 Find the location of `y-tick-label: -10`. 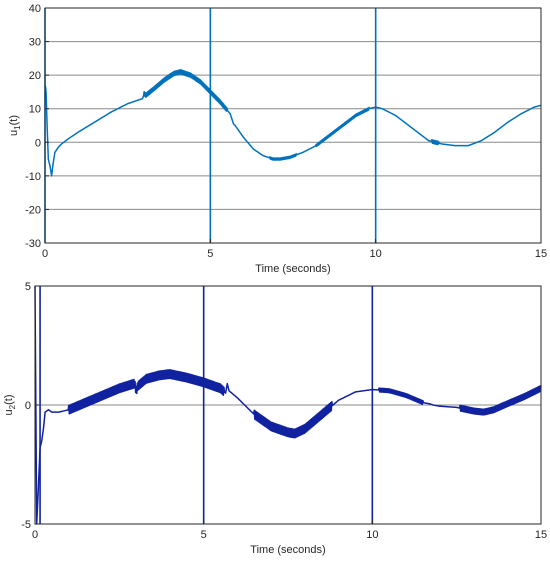

y-tick-label: -10 is located at coordinates (33, 177).